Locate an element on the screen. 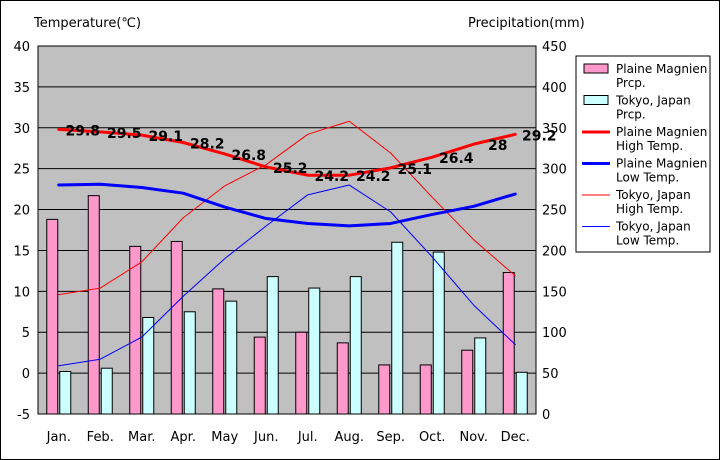  data-label: 26.8 is located at coordinates (248, 156).